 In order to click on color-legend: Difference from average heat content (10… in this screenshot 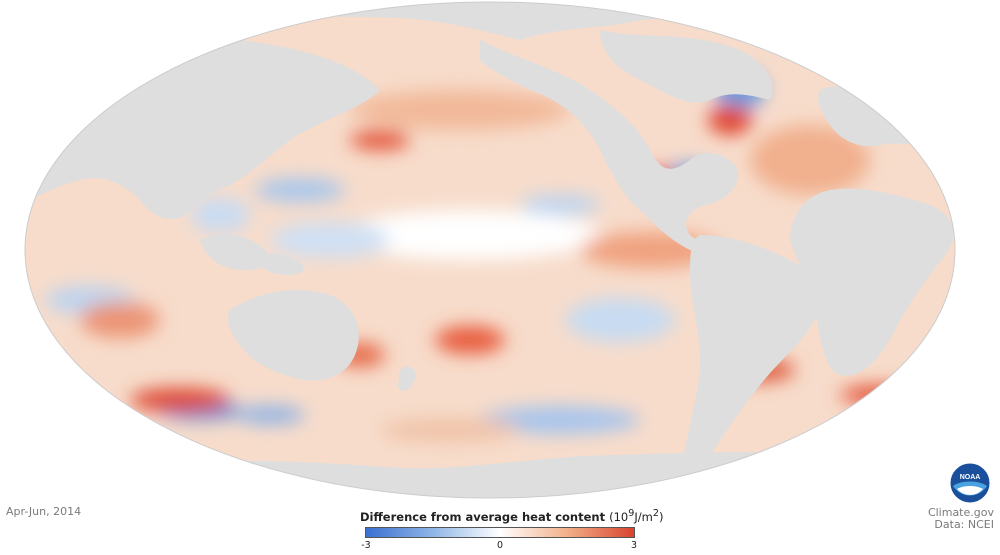, I will do `click(511, 530)`.